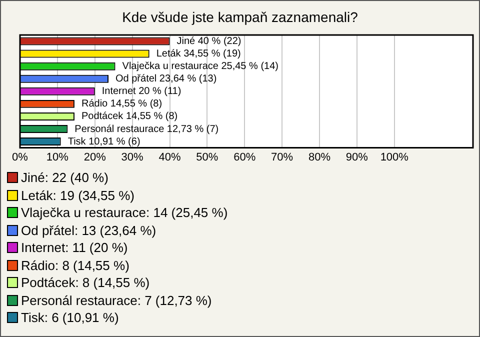  Describe the element at coordinates (169, 157) in the screenshot. I see `x-tick-label: 40%` at that location.